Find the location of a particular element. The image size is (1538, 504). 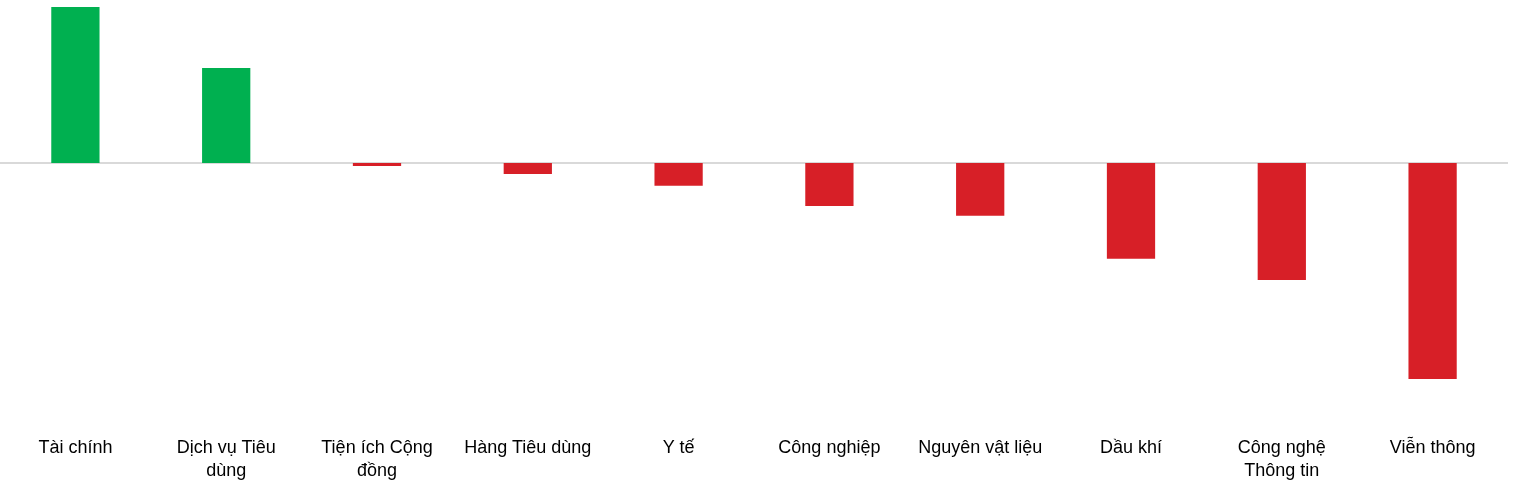

x-tick-label: Tiện ích Cộng đồng is located at coordinates (377, 459).